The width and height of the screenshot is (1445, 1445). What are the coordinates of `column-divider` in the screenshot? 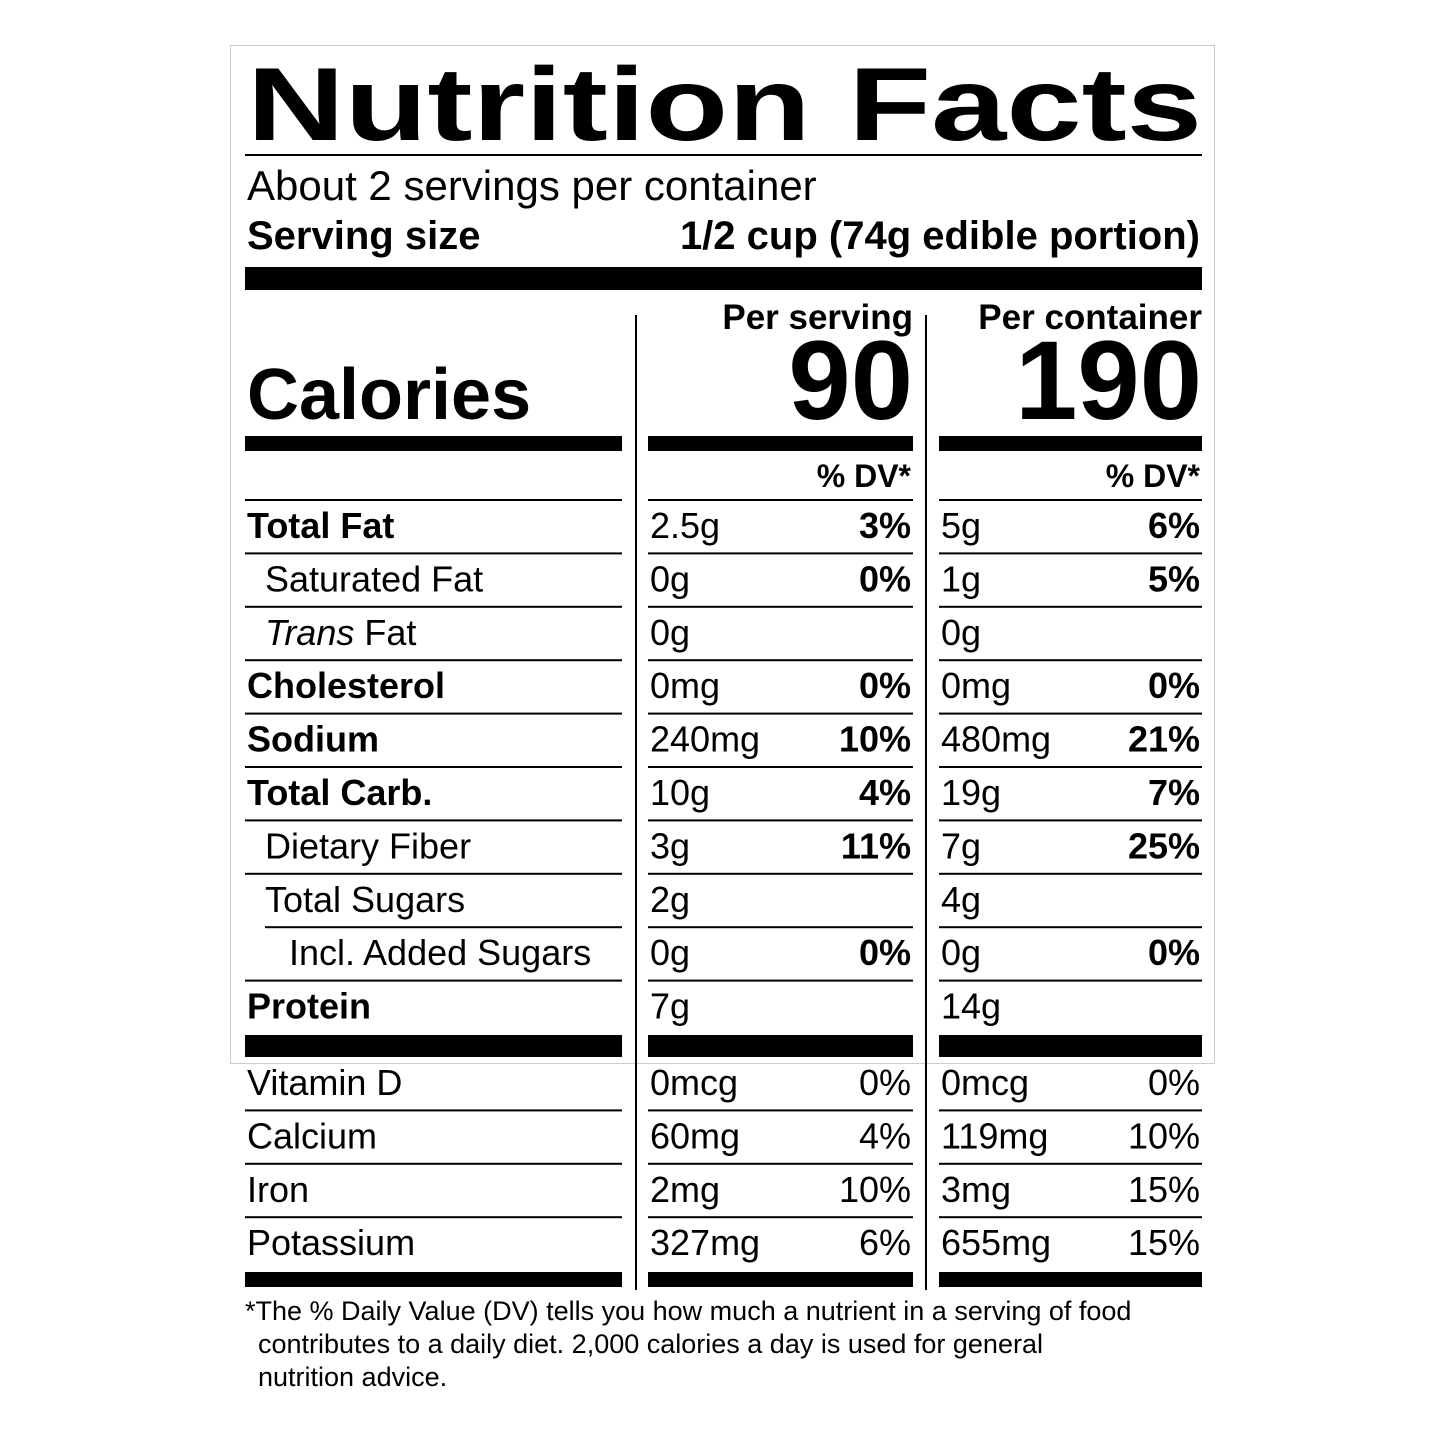 It's located at (636, 802).